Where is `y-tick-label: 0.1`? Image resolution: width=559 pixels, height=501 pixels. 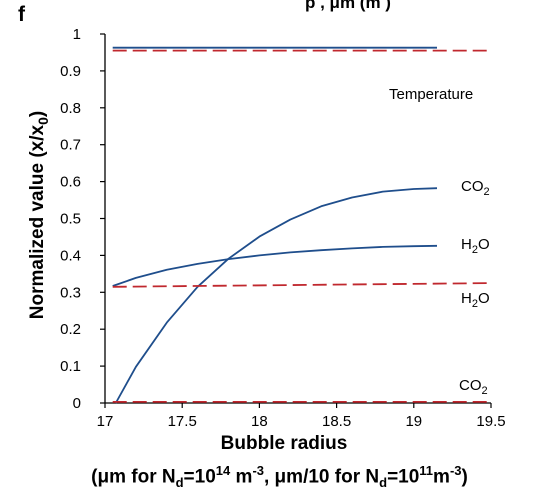
y-tick-label: 0.1 is located at coordinates (70, 366).